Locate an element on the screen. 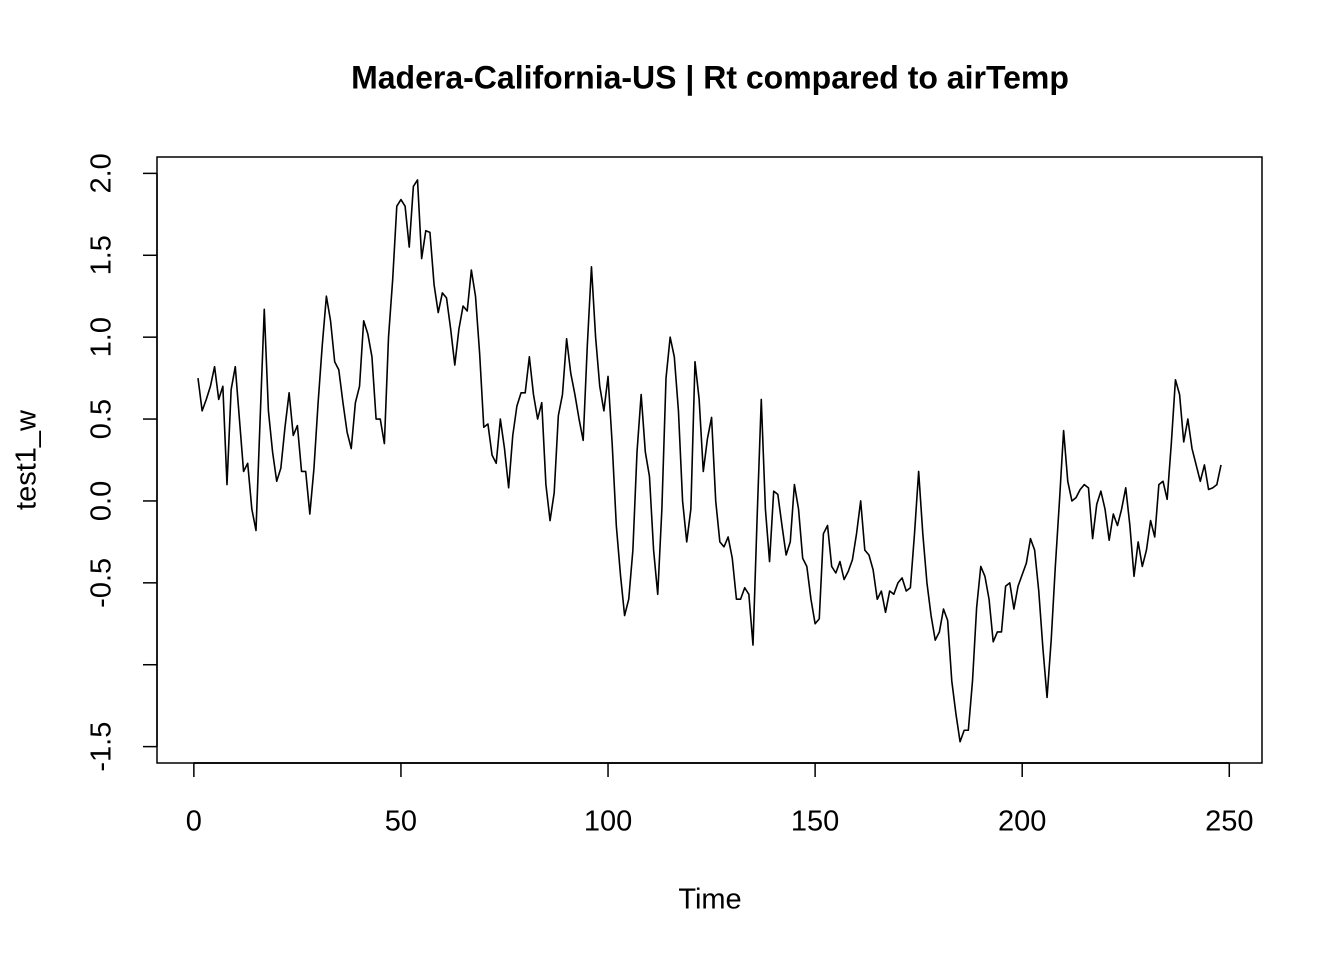  x-tick-label: 50 is located at coordinates (401, 822).